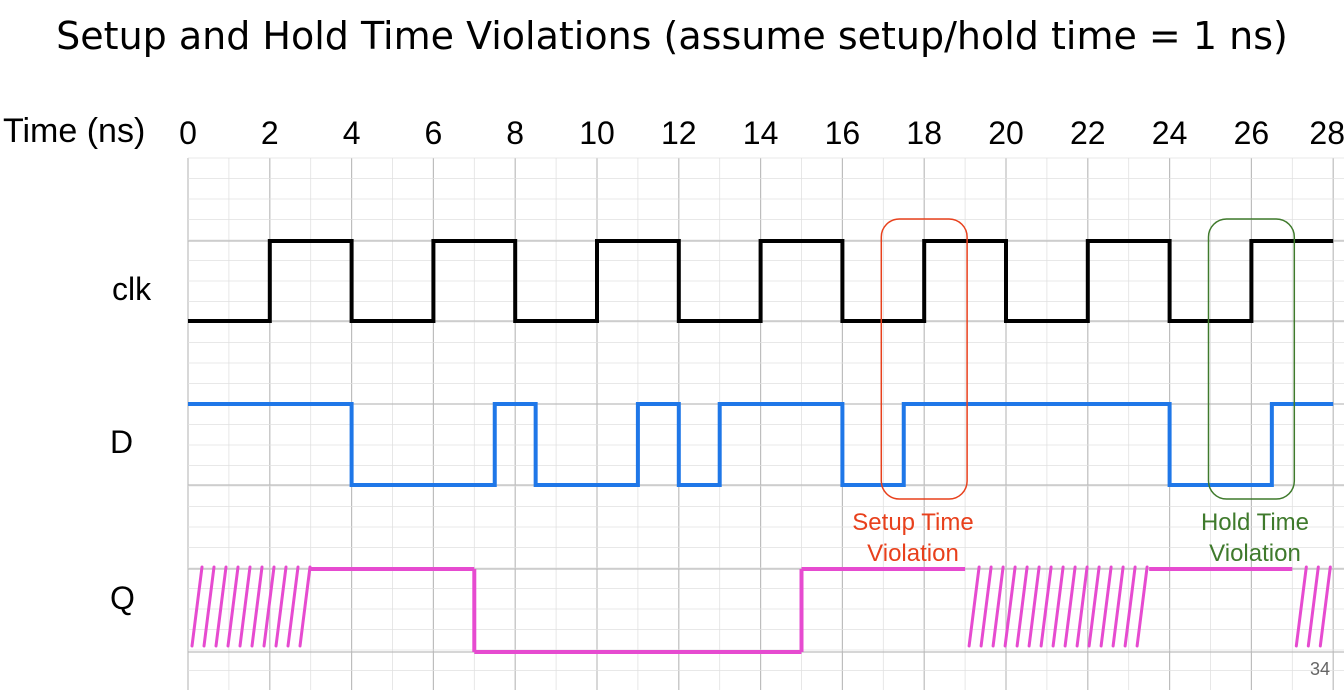 The image size is (1344, 696). Describe the element at coordinates (1319, 669) in the screenshot. I see `page-number: 34` at that location.